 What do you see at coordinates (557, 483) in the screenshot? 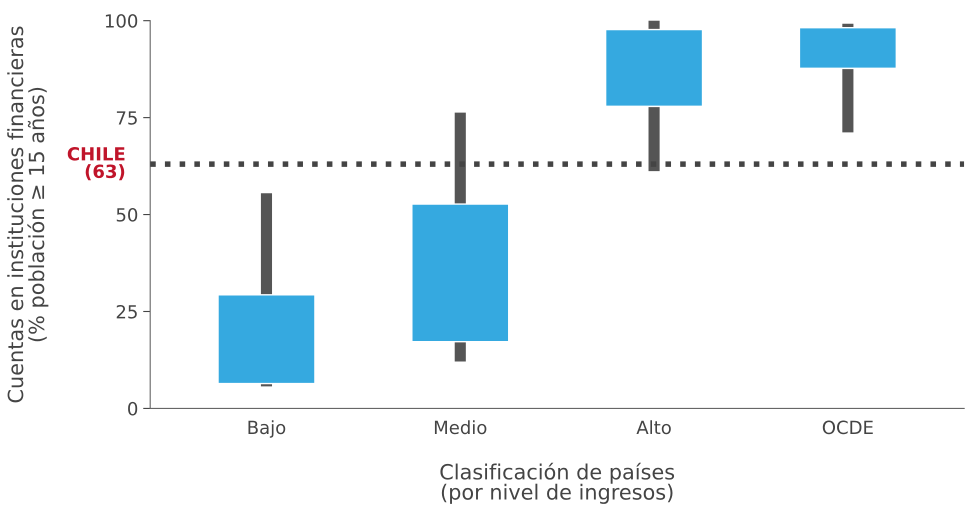
I see `x-axis-title: Clasificación de países (por nivel de ingresos)` at bounding box center [557, 483].